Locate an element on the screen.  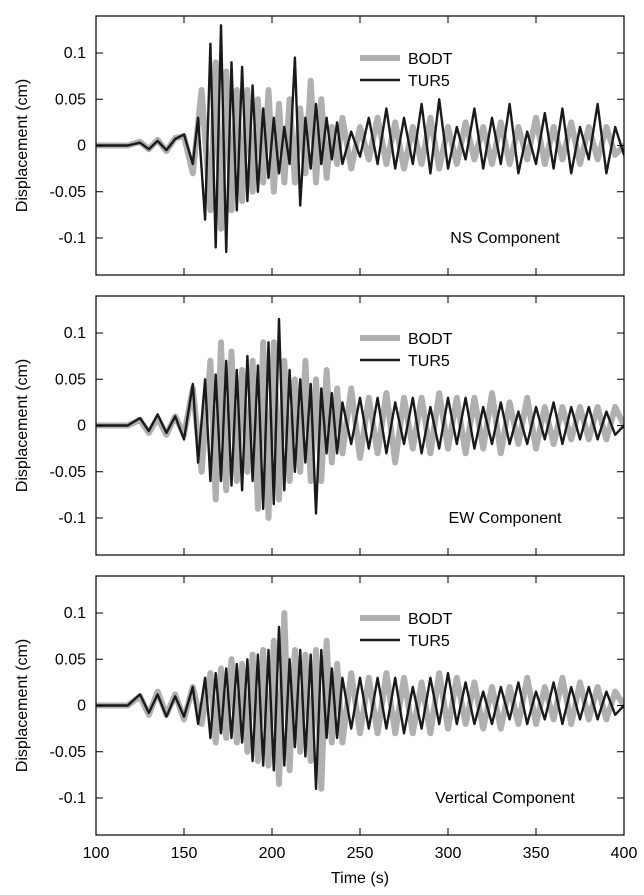
component-annotation: Vertical Component is located at coordinates (505, 798).